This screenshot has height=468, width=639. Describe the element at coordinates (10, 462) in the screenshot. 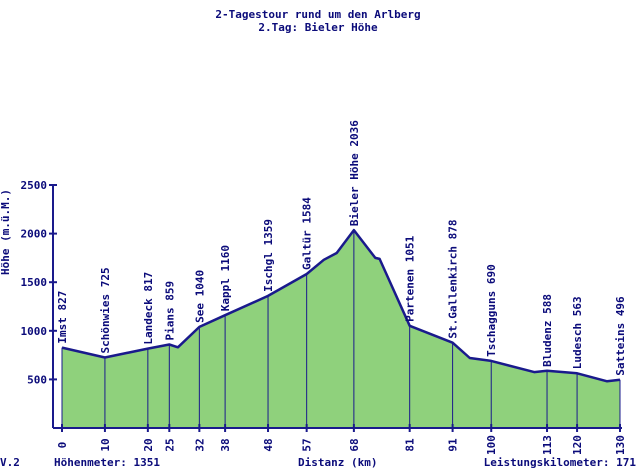

I see `footer-version: V.2` at that location.